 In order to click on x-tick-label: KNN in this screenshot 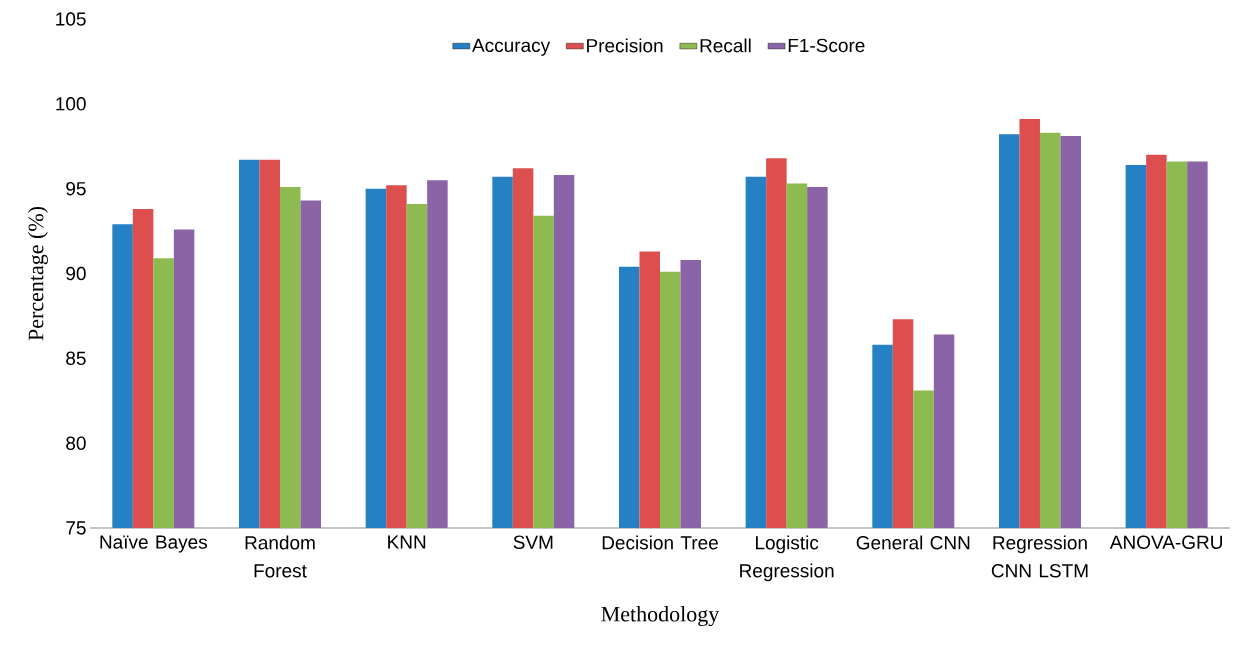, I will do `click(407, 542)`.